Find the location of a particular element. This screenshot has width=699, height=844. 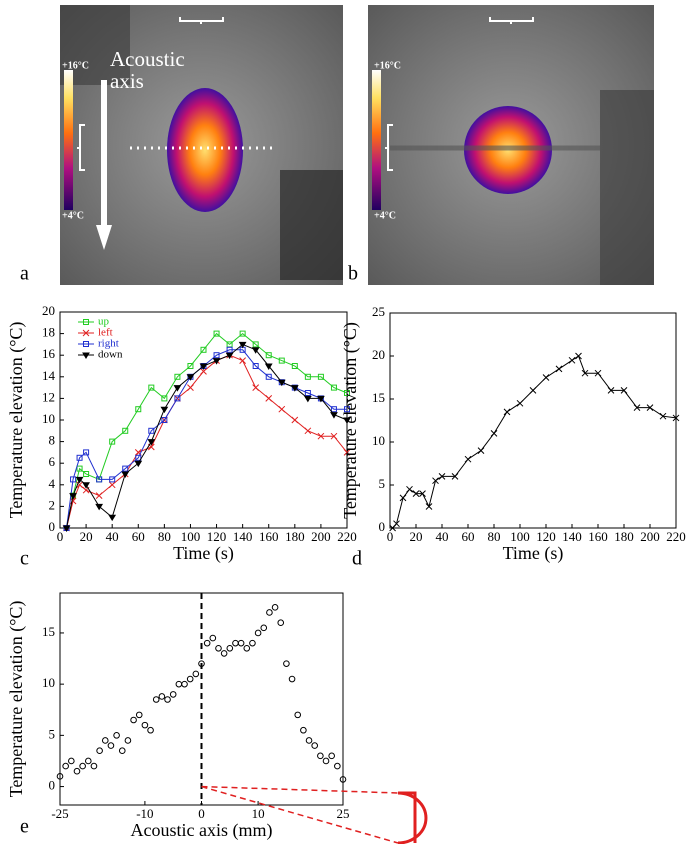

x-tick-label: 80 is located at coordinates (494, 536).